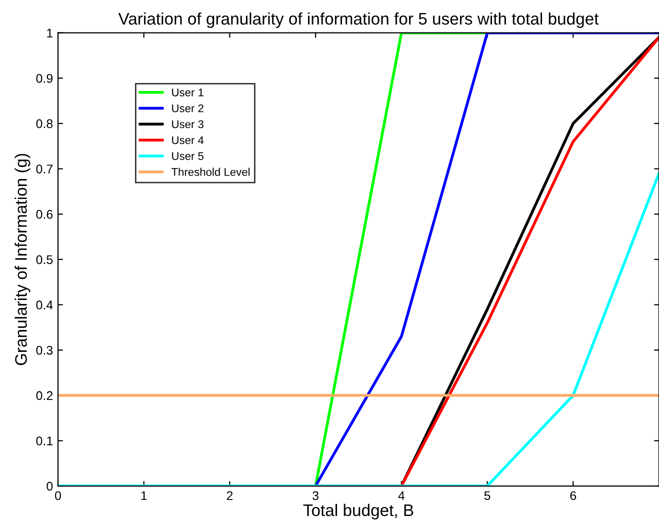  Describe the element at coordinates (44, 214) in the screenshot. I see `y-tick-label: 0.6` at that location.